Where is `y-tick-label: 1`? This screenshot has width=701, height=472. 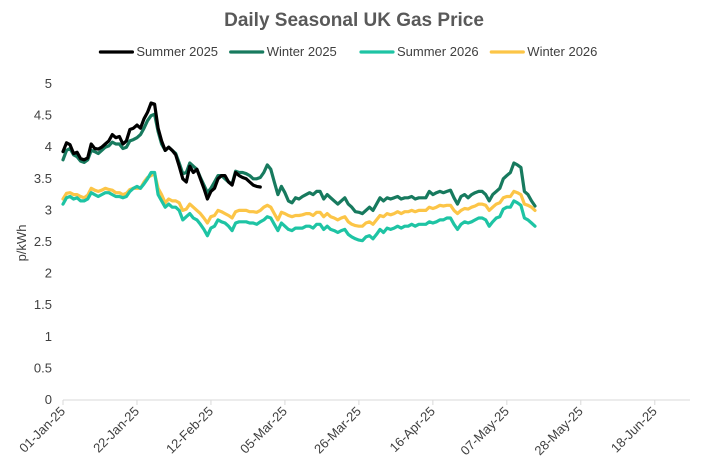
y-tick-label: 1 is located at coordinates (48, 336).